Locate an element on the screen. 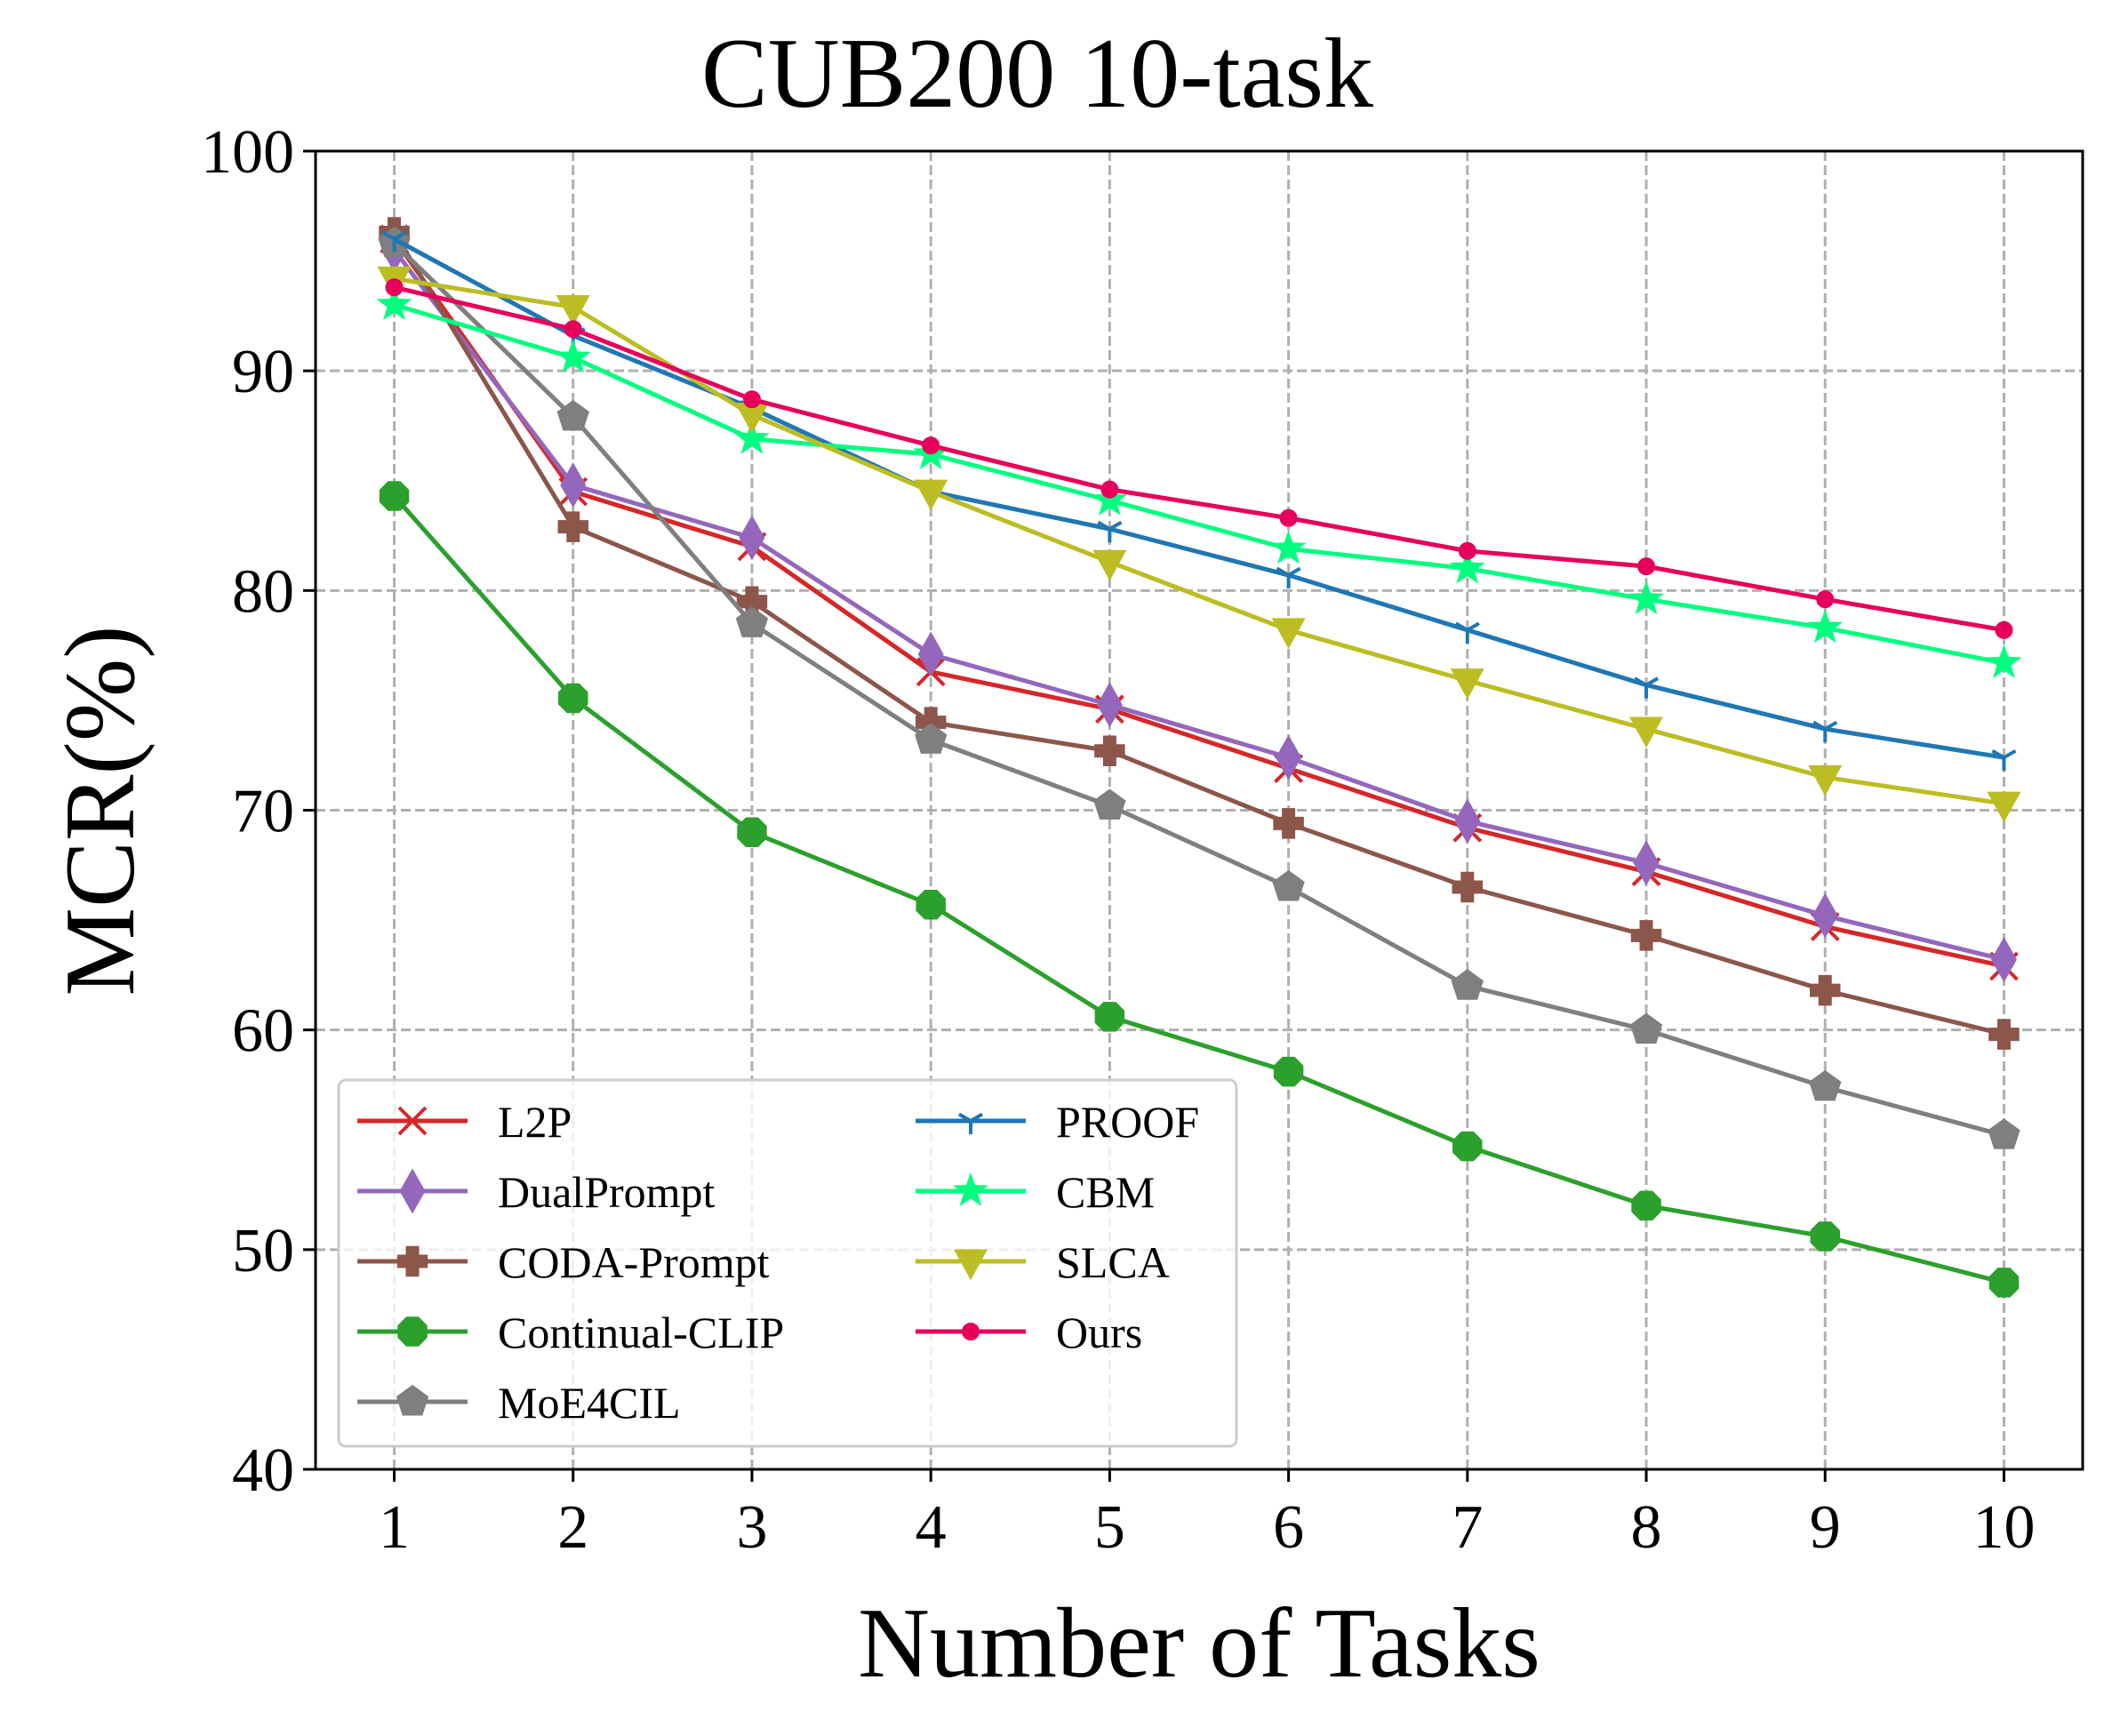  y-tick-label: 70 is located at coordinates (263, 812).